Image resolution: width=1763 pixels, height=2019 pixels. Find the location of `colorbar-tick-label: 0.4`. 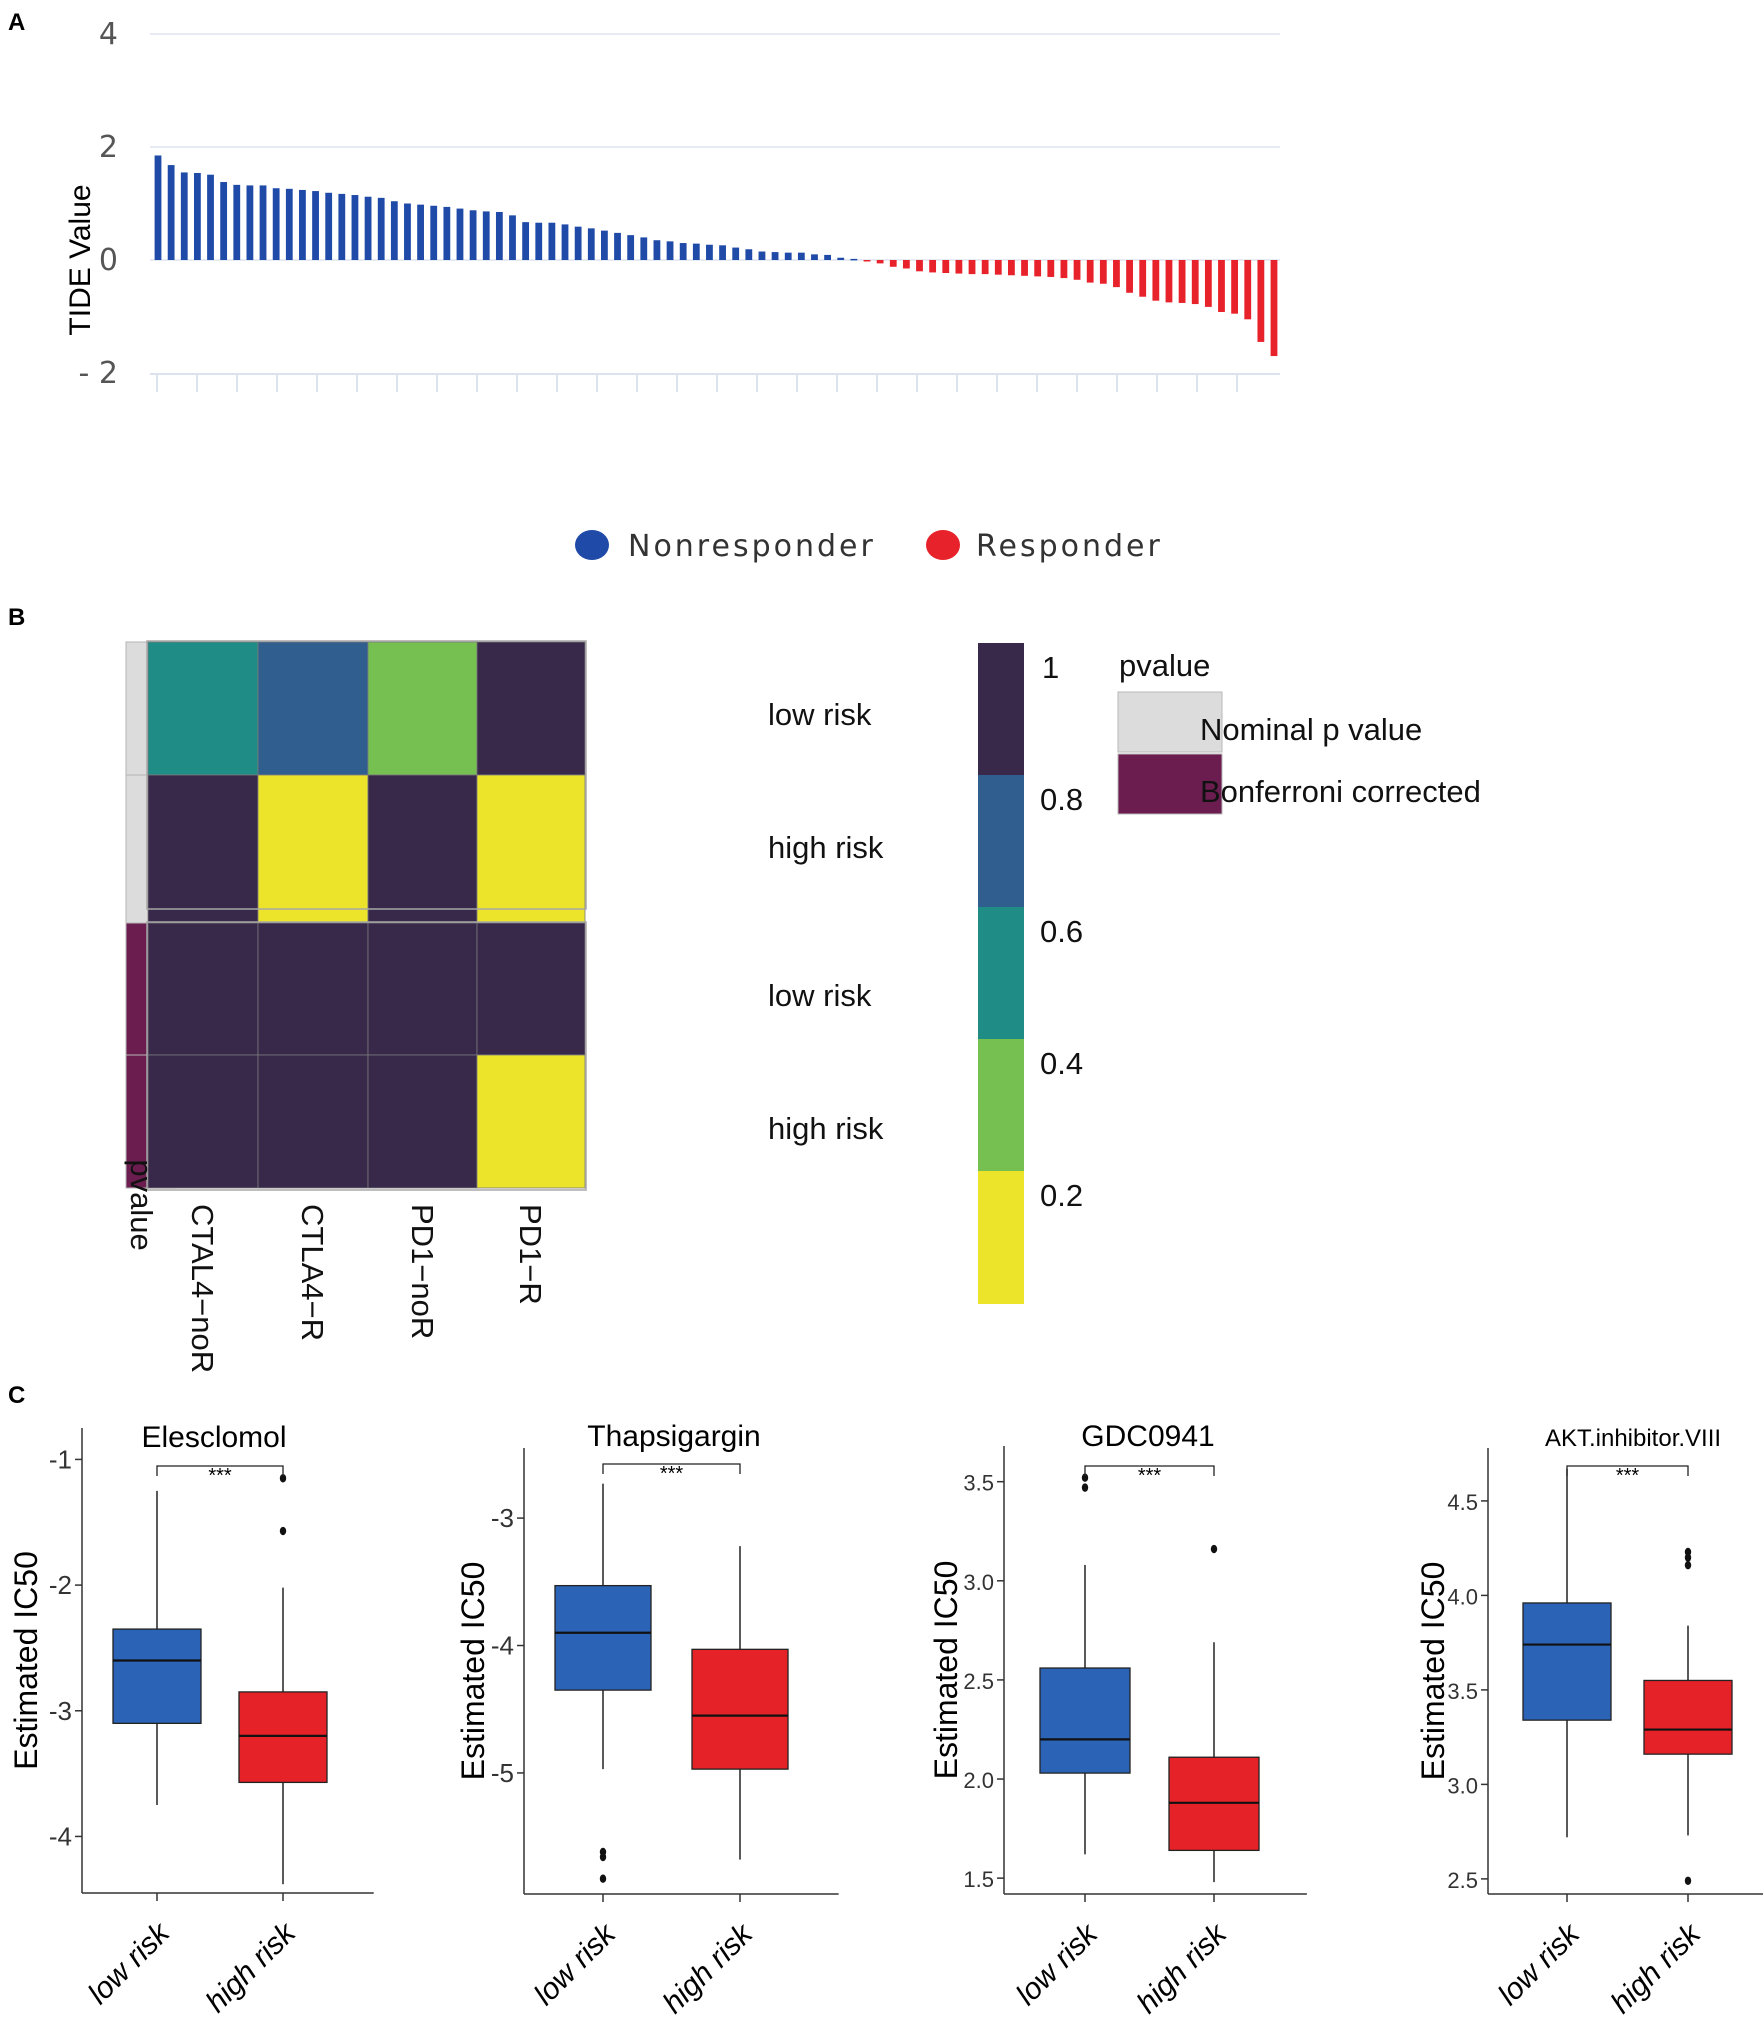

colorbar-tick-label: 0.4 is located at coordinates (1061, 1063).